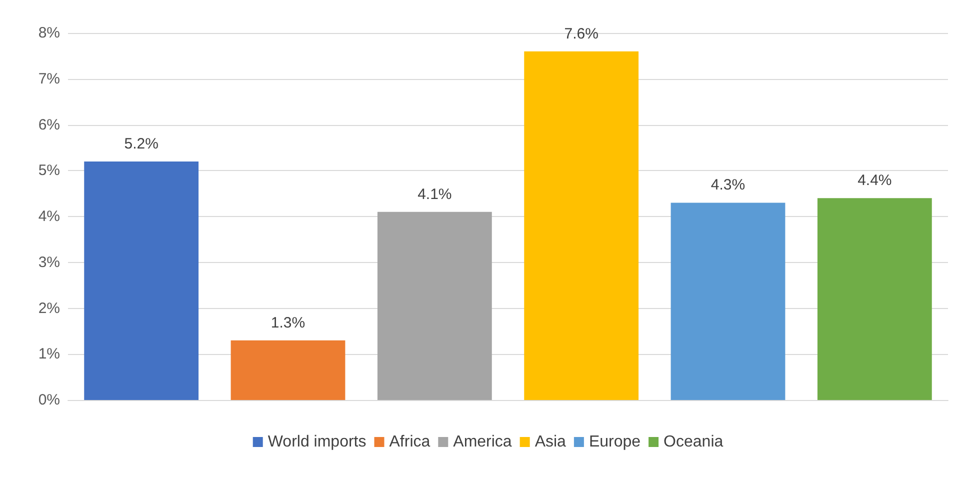 The width and height of the screenshot is (978, 480). What do you see at coordinates (550, 442) in the screenshot?
I see `legend-label: Asia` at bounding box center [550, 442].